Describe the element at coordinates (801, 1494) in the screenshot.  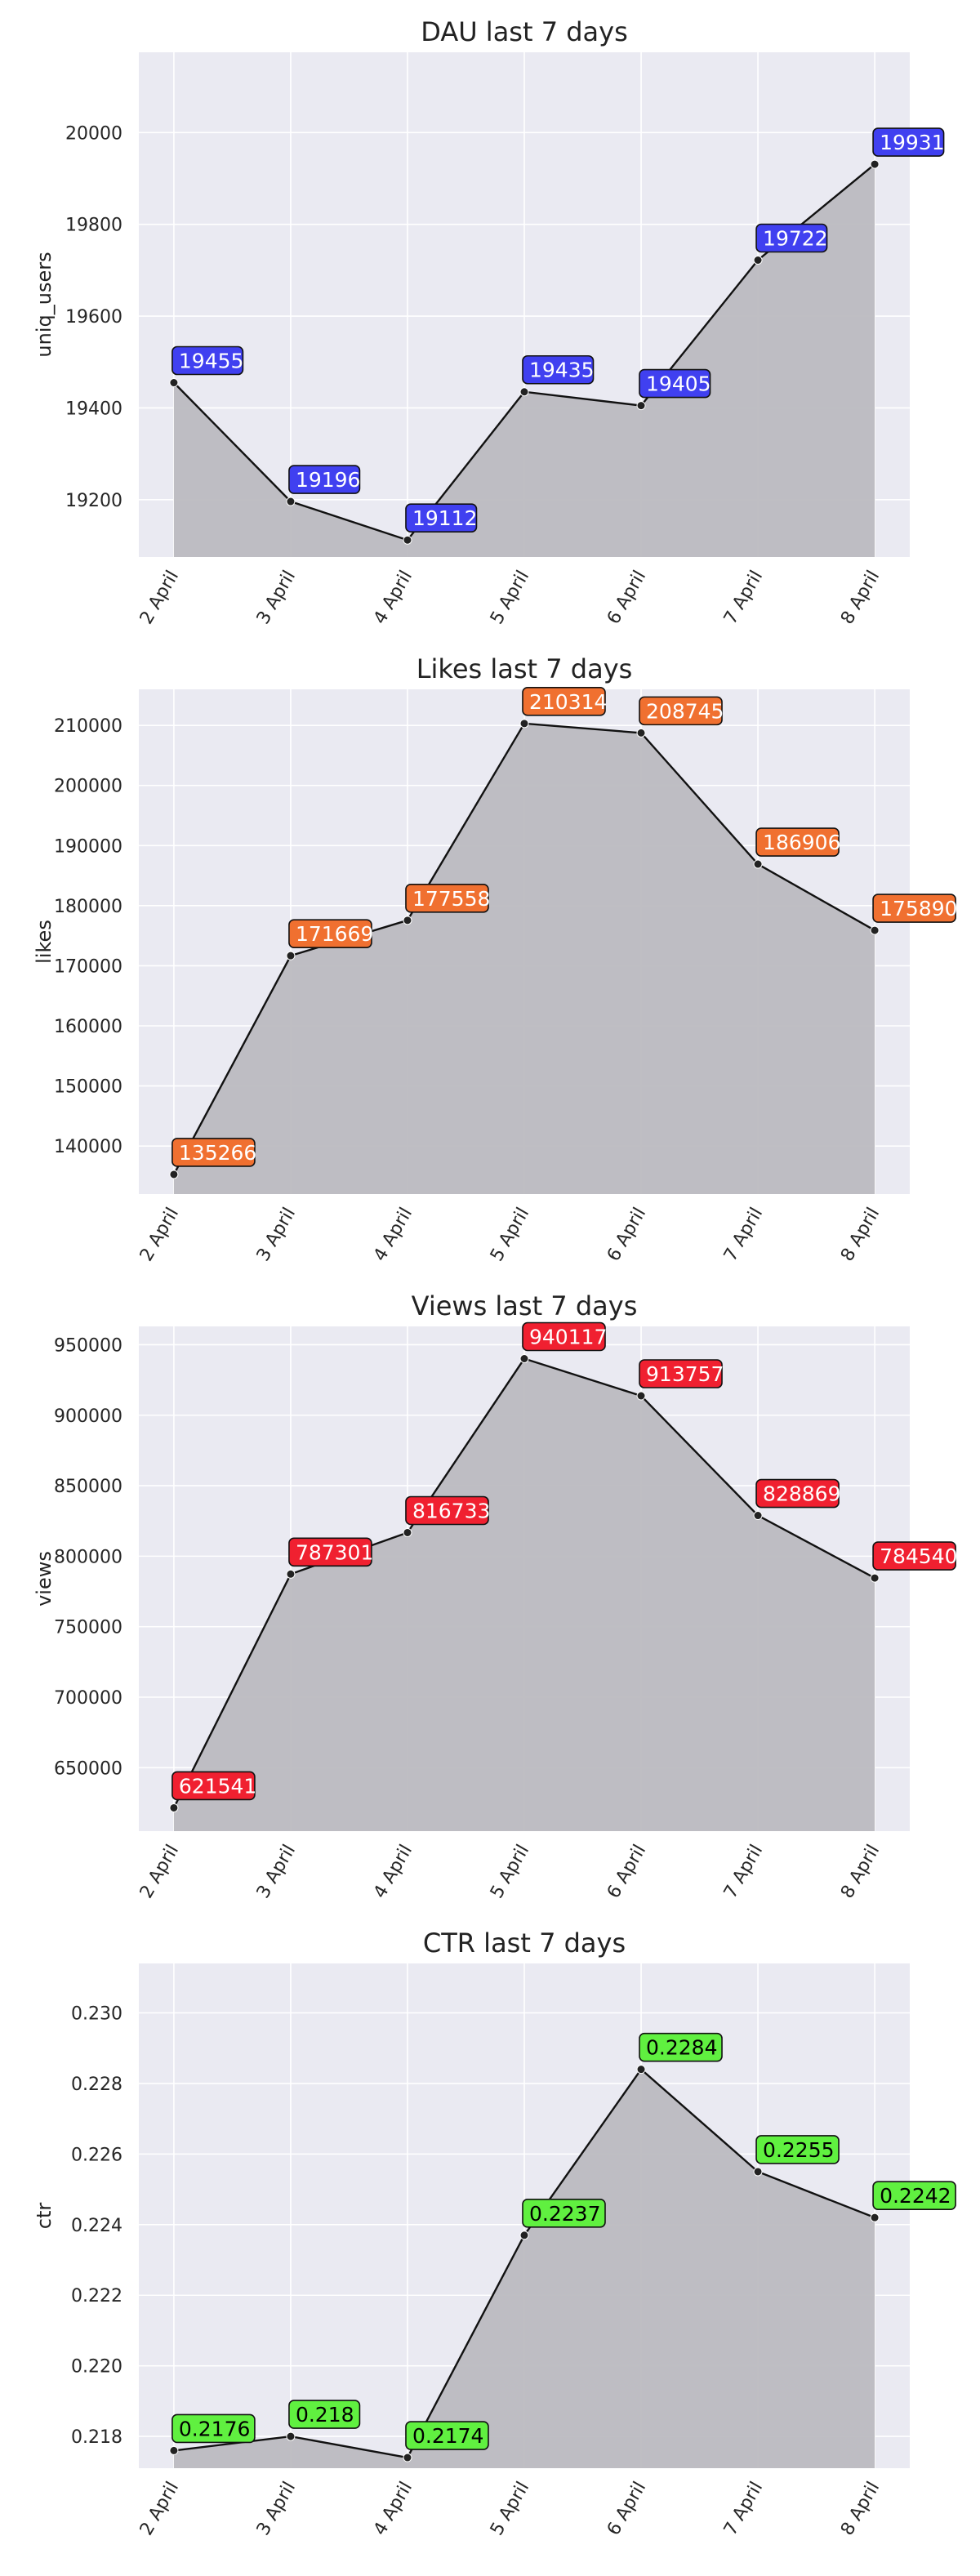
I see `data-label-text: 828869` at that location.